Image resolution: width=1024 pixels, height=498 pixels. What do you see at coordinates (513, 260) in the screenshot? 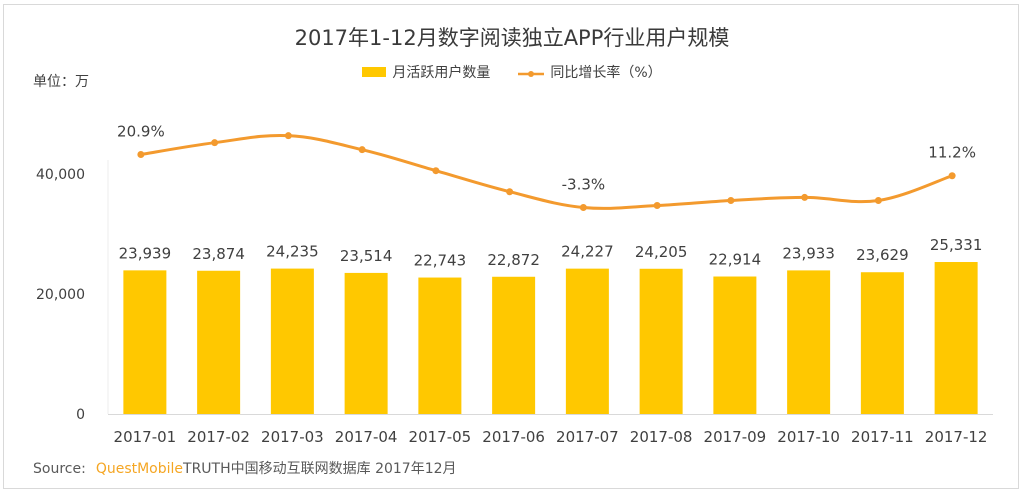
I see `bar-value-label: 22,872` at bounding box center [513, 260].